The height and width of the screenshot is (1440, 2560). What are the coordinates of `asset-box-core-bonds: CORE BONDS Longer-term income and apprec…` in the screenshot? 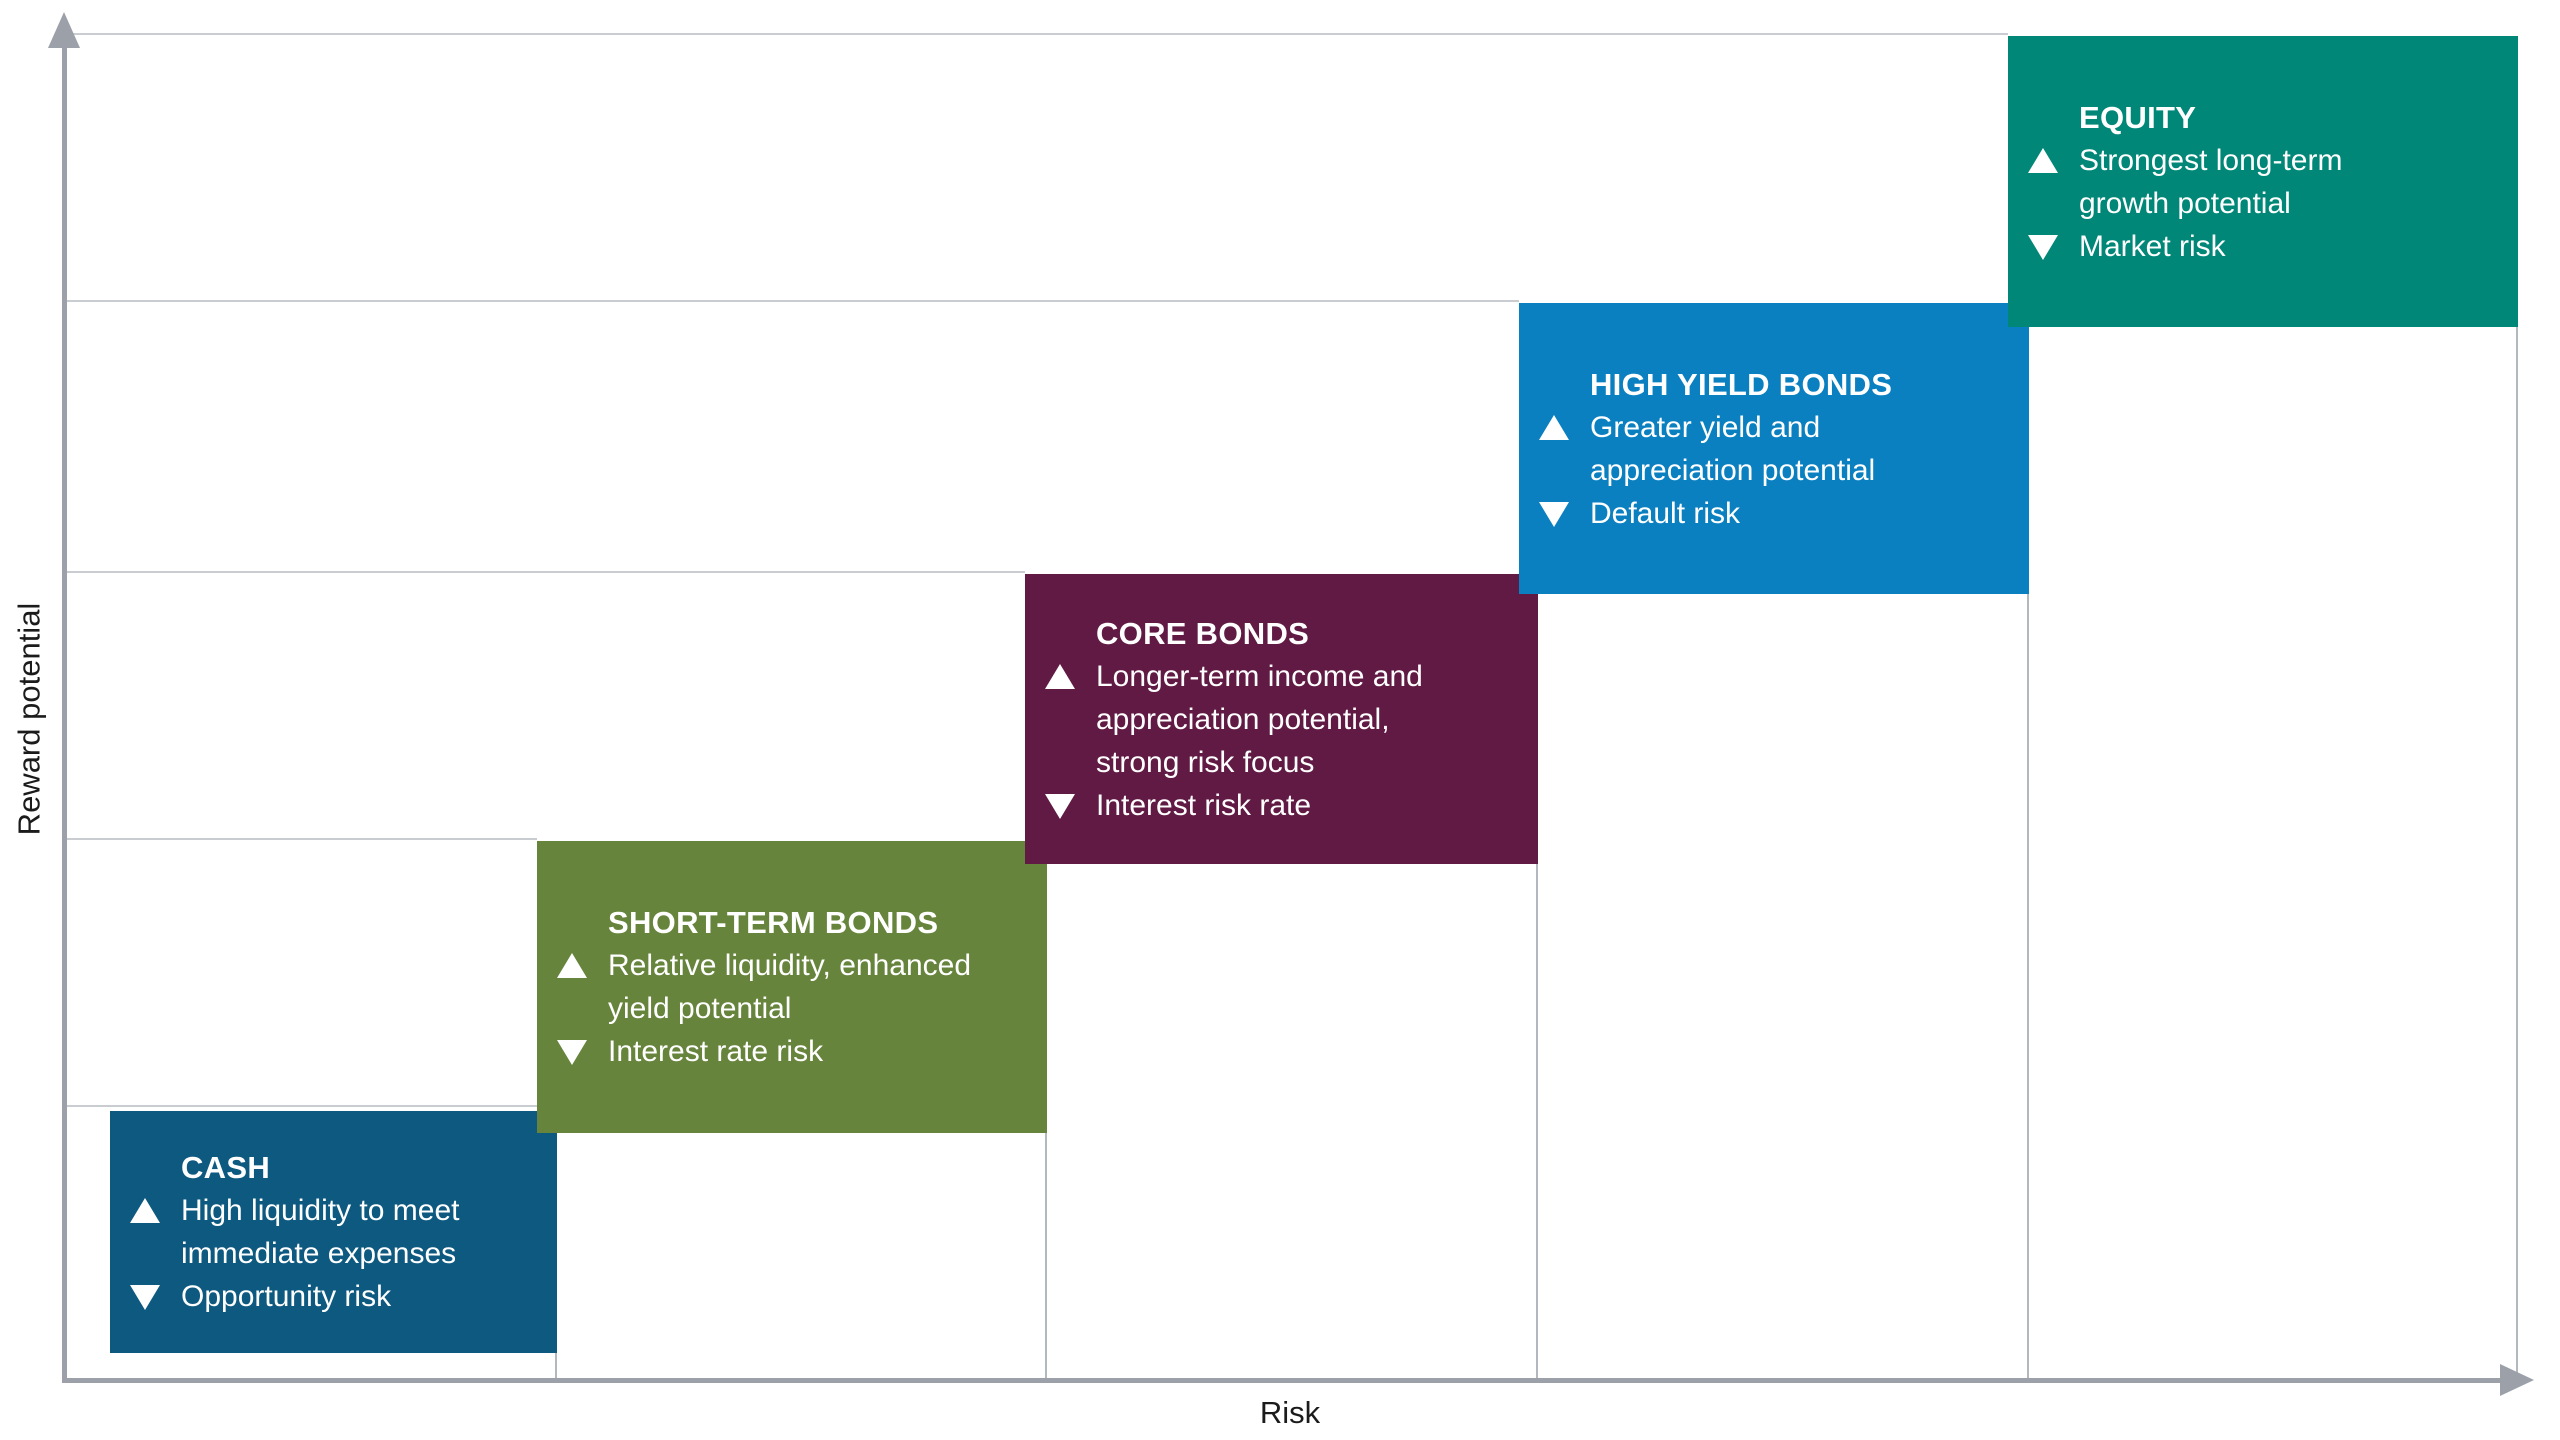 It's located at (1281, 719).